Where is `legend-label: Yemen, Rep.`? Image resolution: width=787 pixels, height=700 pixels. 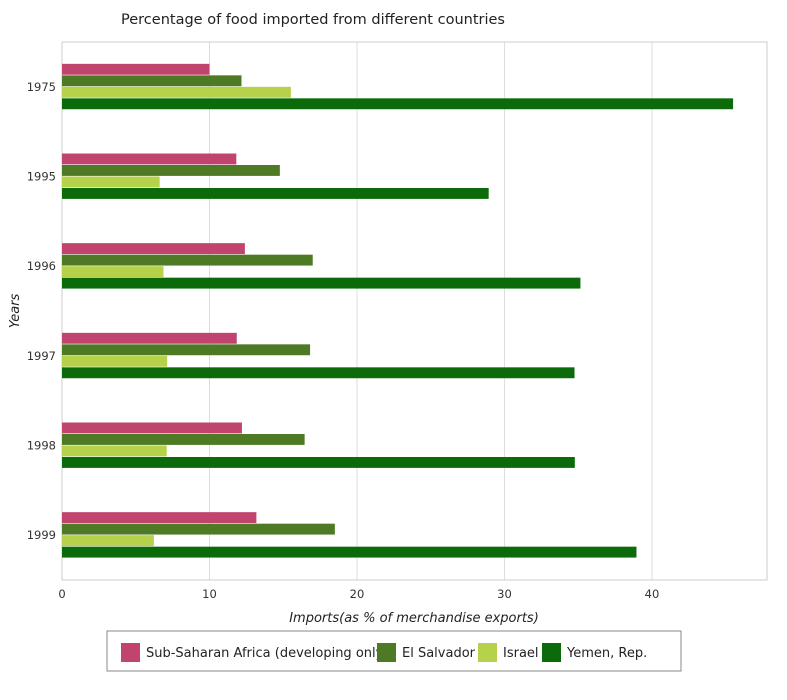
legend-label: Yemen, Rep. is located at coordinates (606, 653).